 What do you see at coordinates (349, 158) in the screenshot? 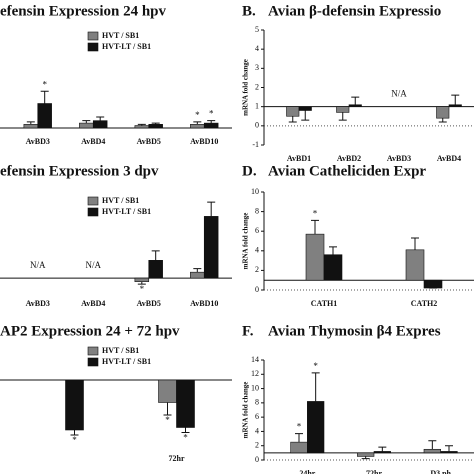
I see `x-tick-label: AvBD2` at bounding box center [349, 158].